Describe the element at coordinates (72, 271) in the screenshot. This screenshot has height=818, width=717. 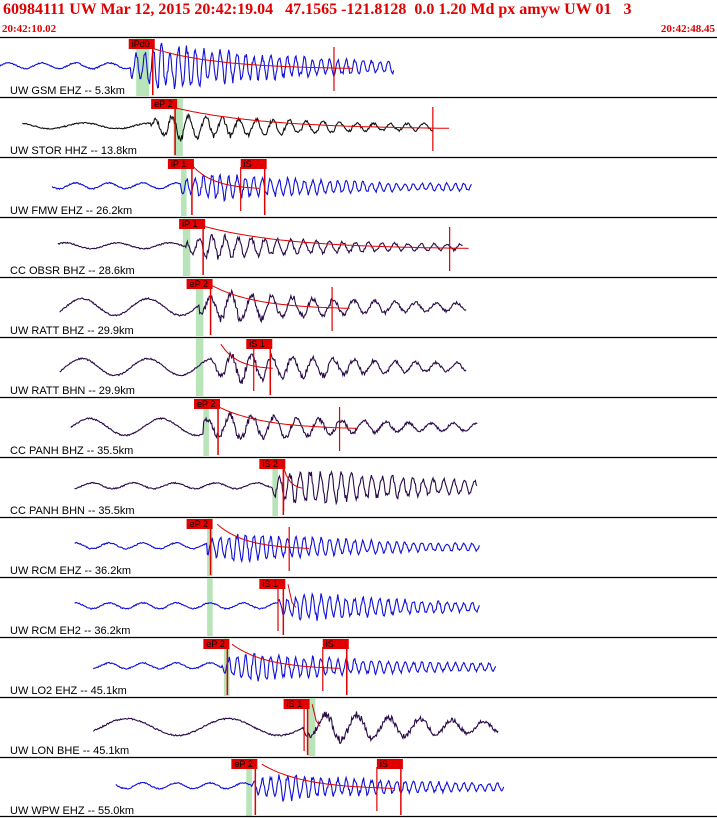
I see `station-label: CC OBSR BHZ -- 28.6km` at that location.